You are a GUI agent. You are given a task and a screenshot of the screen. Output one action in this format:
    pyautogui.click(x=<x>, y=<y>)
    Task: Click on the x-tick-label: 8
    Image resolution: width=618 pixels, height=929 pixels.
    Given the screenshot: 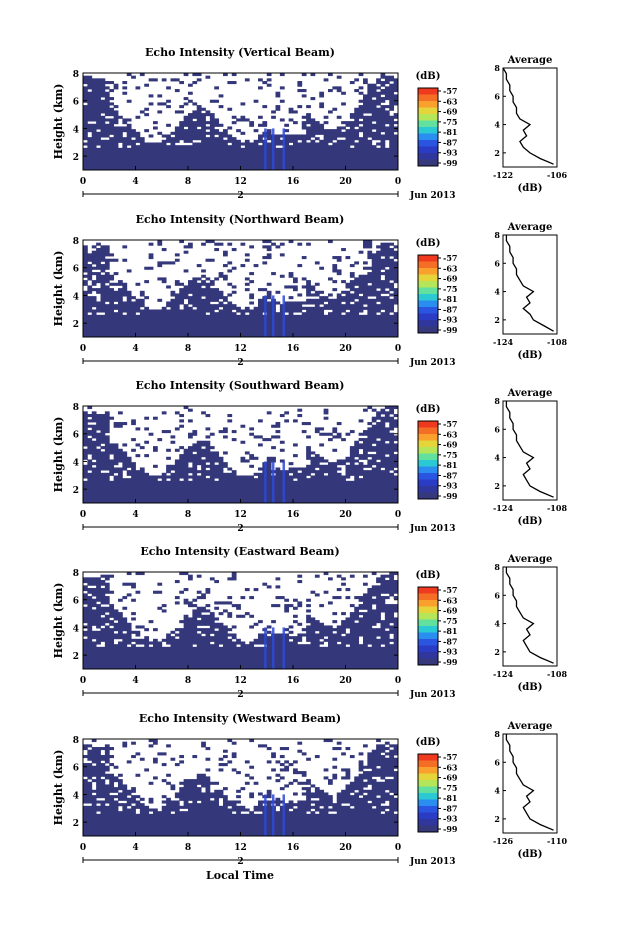 What is the action you would take?
    pyautogui.click(x=188, y=182)
    